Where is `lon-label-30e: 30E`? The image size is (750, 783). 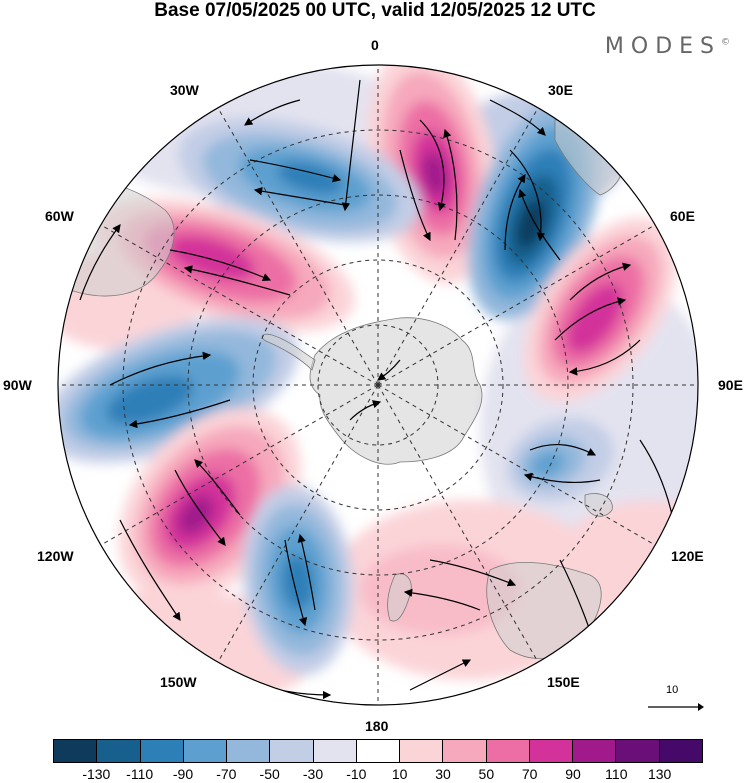 lon-label-30e: 30E is located at coordinates (560, 90).